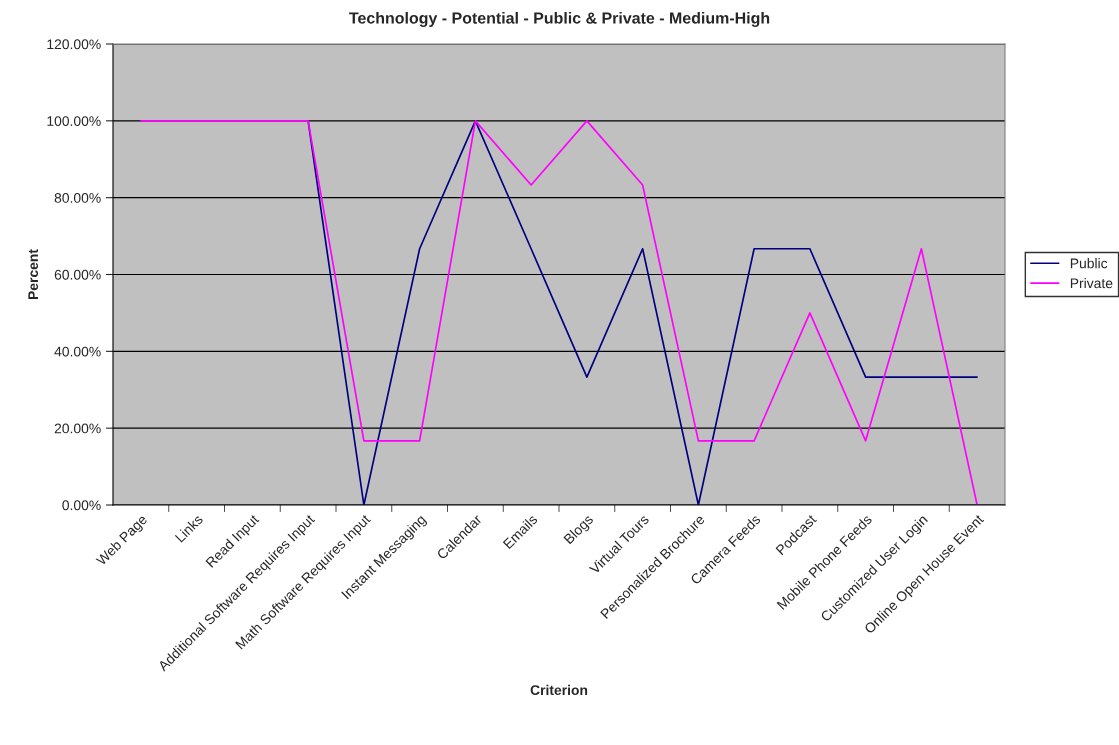 The height and width of the screenshot is (745, 1119). What do you see at coordinates (1091, 283) in the screenshot?
I see `legend-label: Private` at bounding box center [1091, 283].